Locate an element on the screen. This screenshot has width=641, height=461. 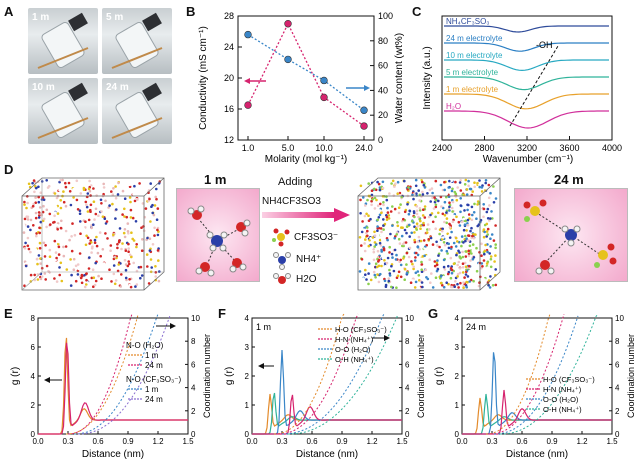
legend-h2o: H2O is located at coordinates (306, 279).